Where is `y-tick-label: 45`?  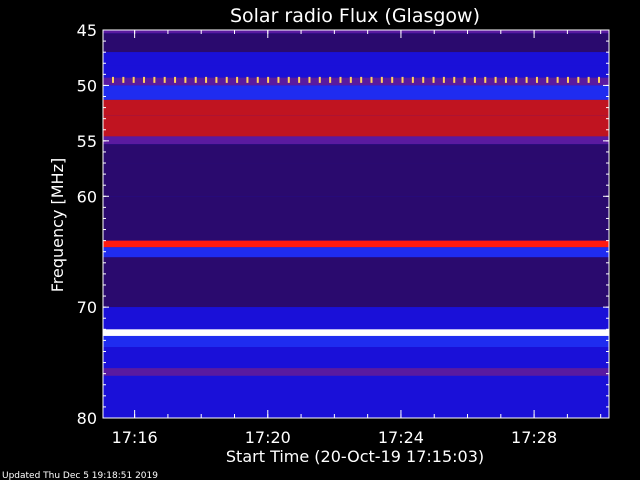
y-tick-label: 45 is located at coordinates (87, 30).